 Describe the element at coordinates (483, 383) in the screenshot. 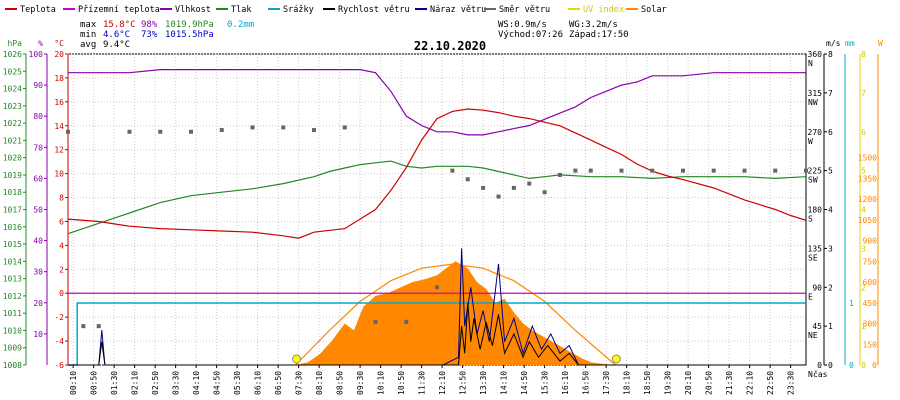

I see `x-tick-label: 13:30` at that location.